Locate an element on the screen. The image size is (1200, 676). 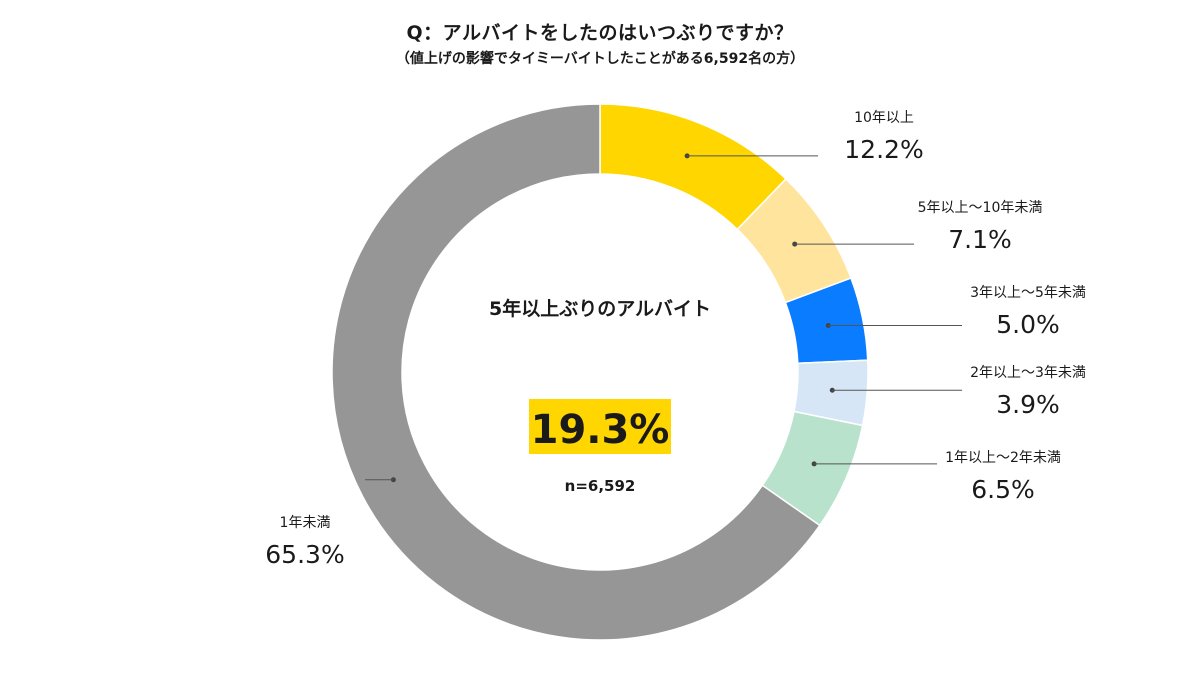
center-n: n=6,592 is located at coordinates (600, 486).